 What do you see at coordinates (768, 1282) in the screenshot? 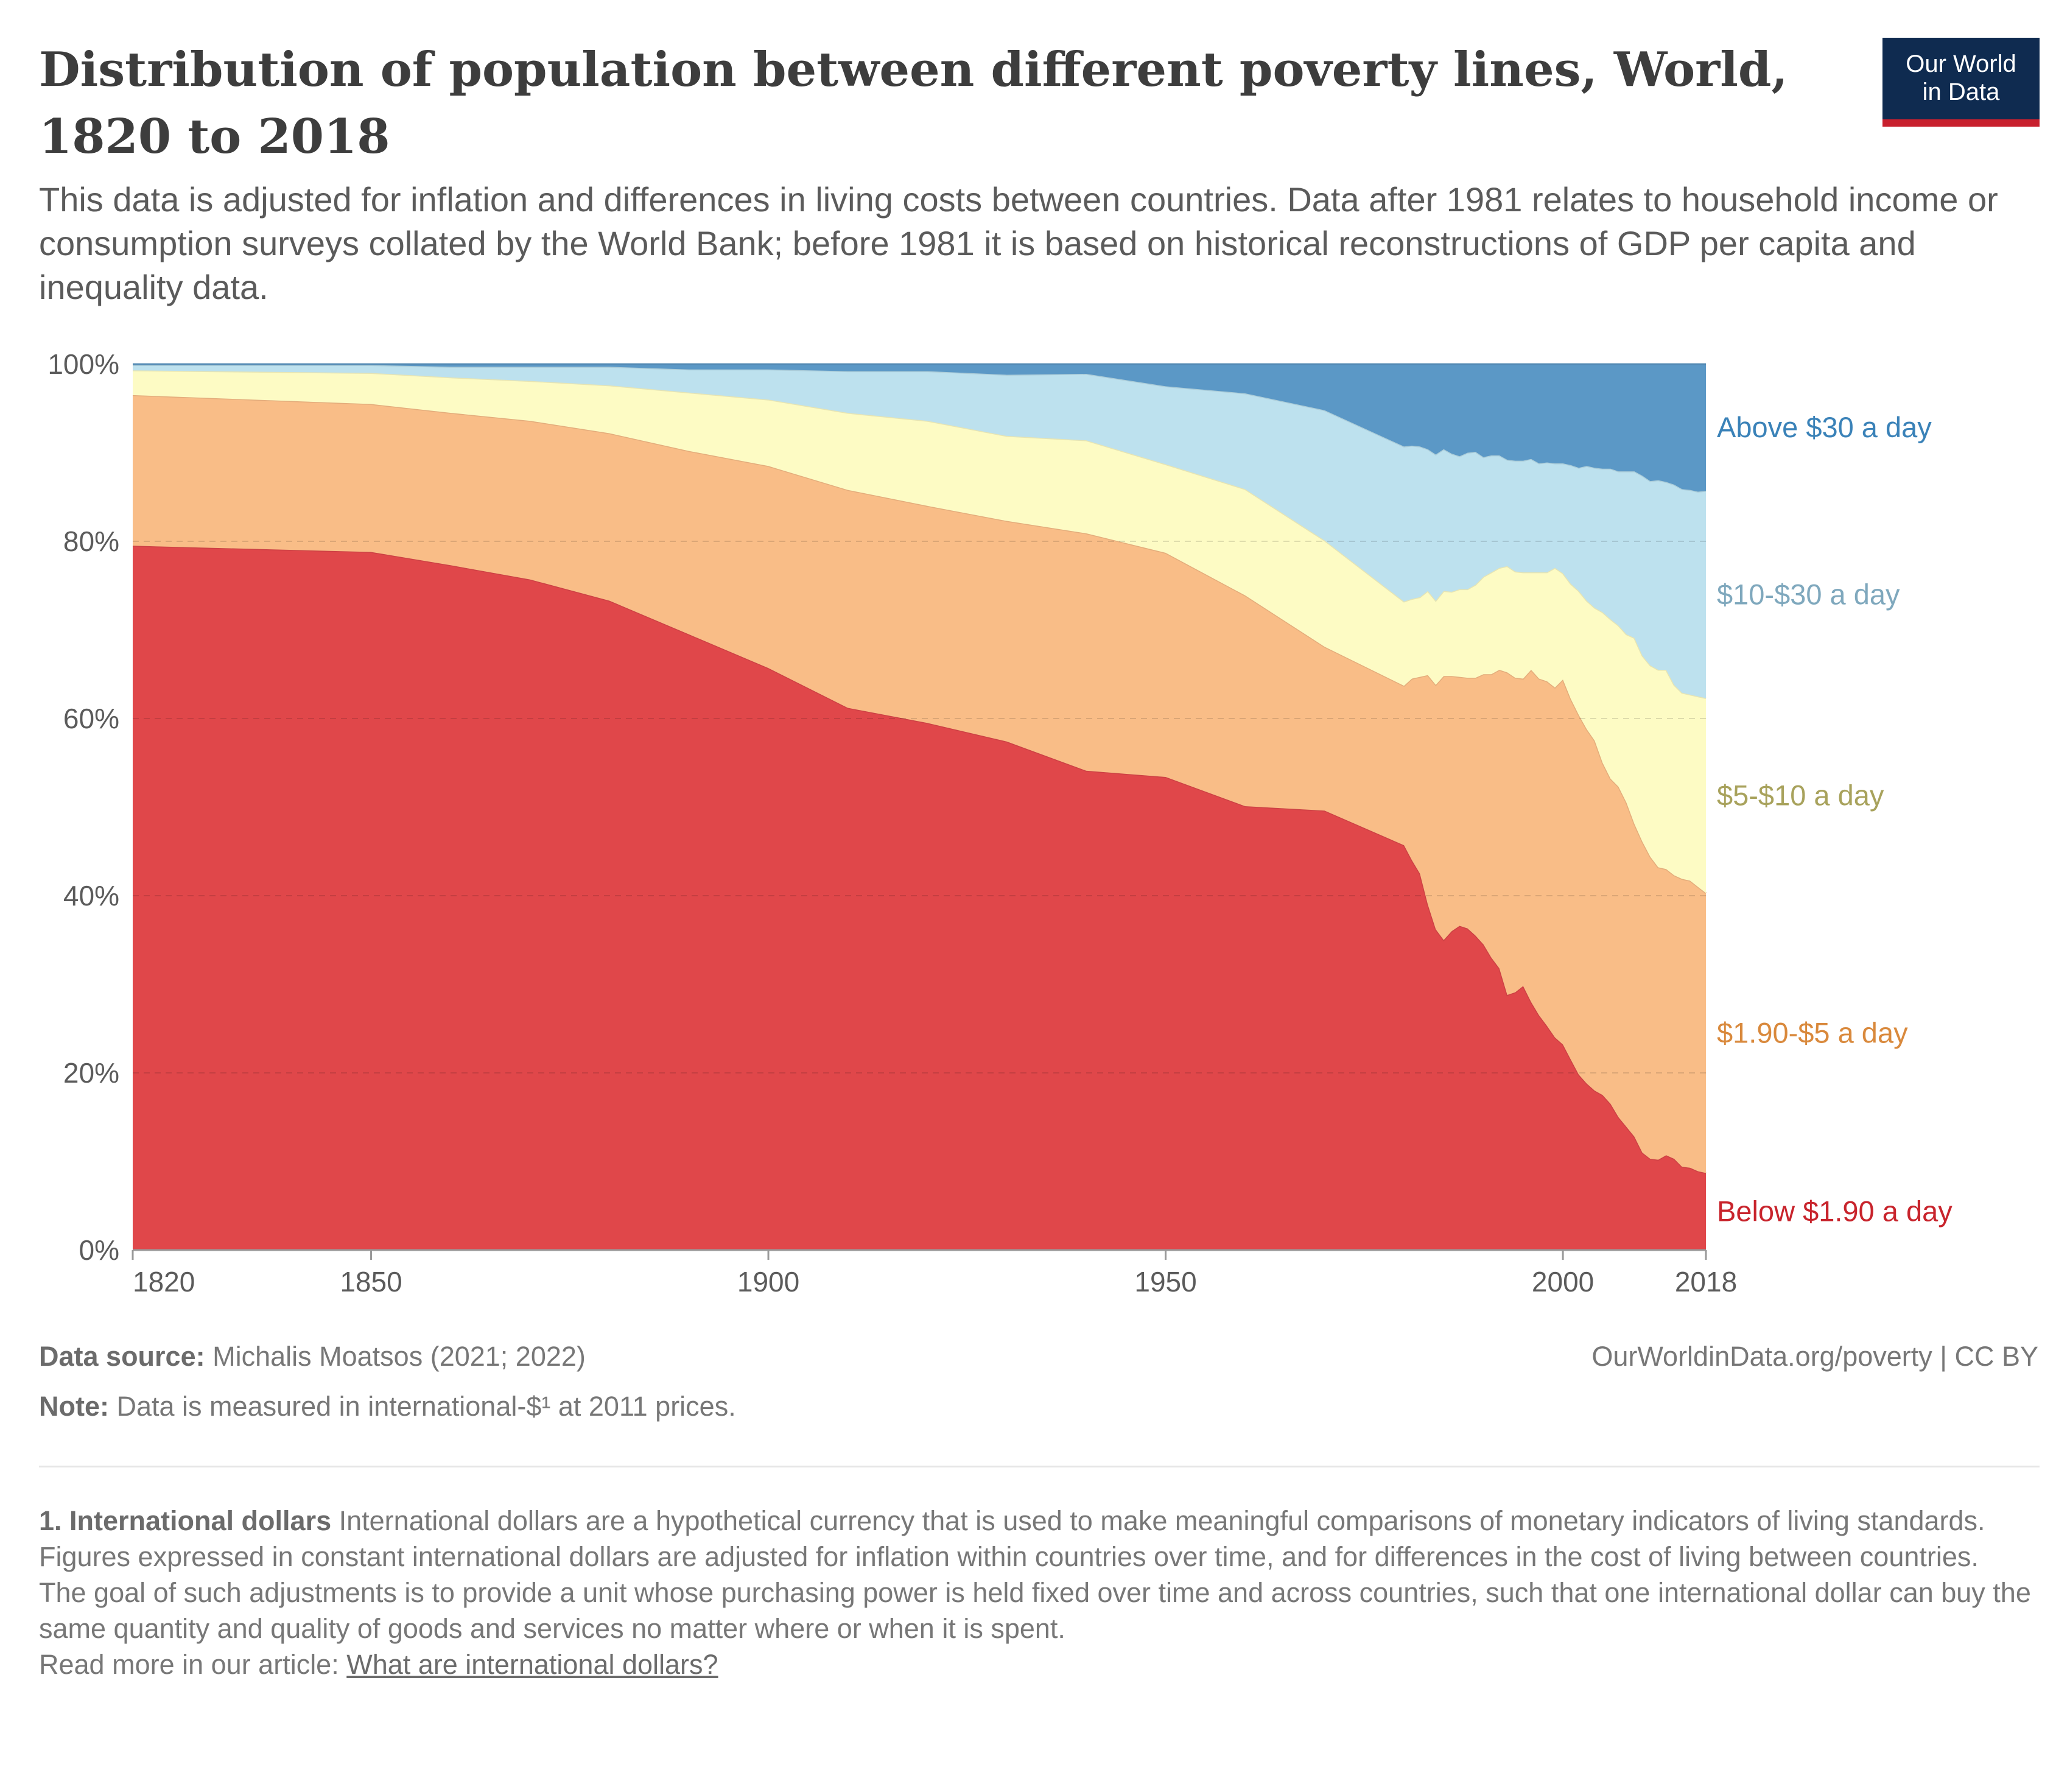
I see `x-tick-label: 1900` at bounding box center [768, 1282].